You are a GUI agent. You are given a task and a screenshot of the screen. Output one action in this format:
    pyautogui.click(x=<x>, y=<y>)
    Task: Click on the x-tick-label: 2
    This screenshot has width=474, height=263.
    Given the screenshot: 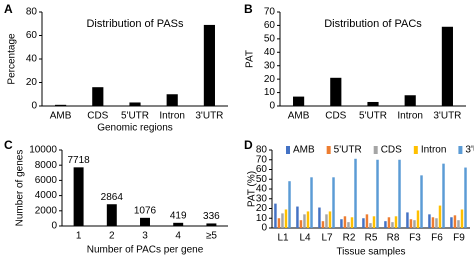 What is the action you would take?
    pyautogui.click(x=112, y=236)
    